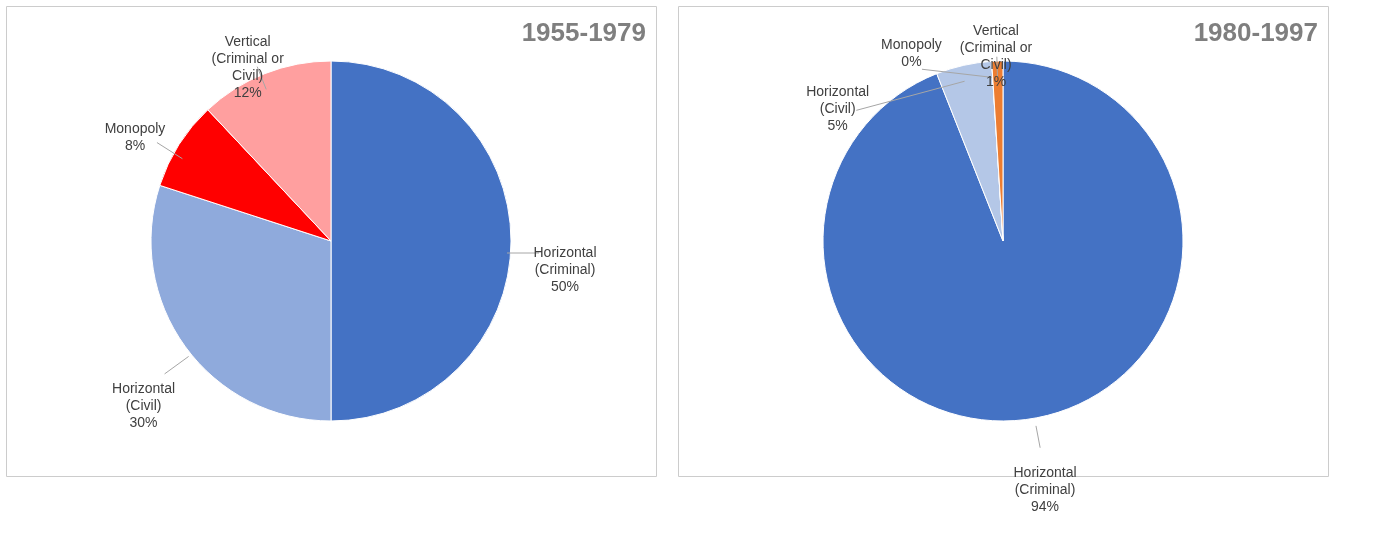 This screenshot has width=1394, height=542. Describe the element at coordinates (565, 286) in the screenshot. I see `data-label: 50%` at that location.